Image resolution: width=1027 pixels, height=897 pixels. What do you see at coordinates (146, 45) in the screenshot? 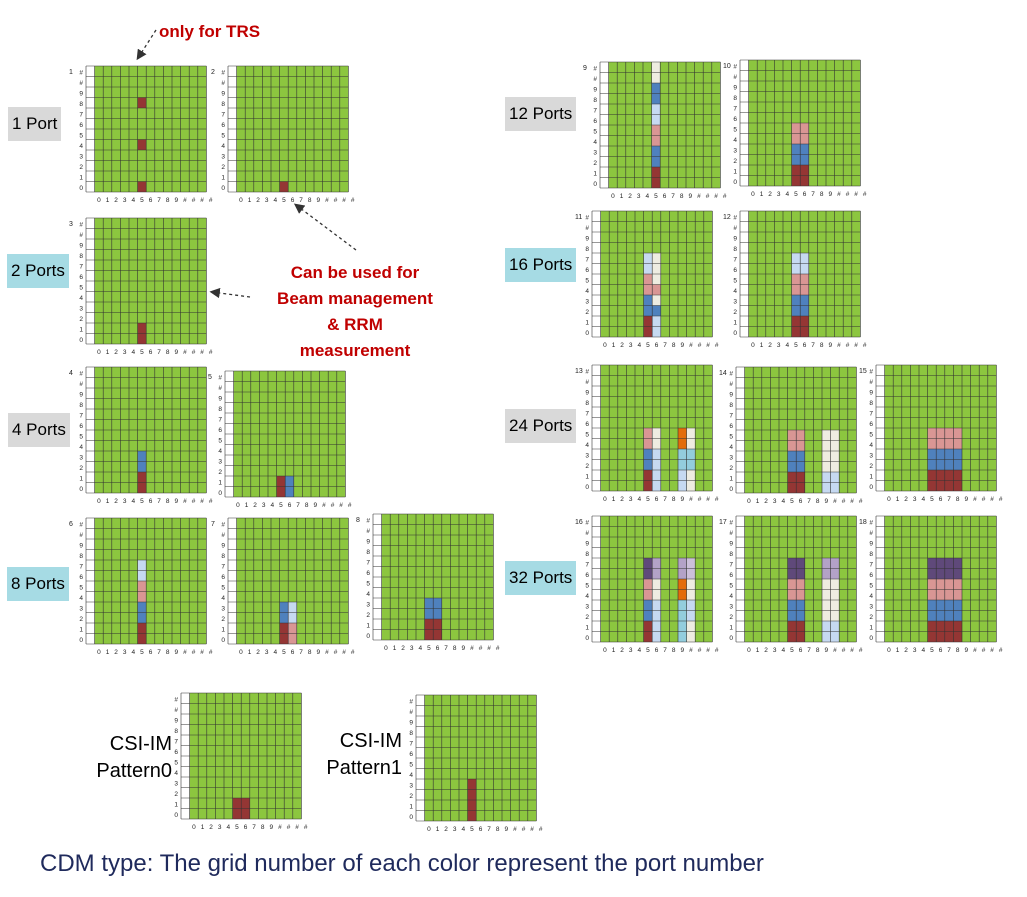
I see `arrow-to-trs-column` at bounding box center [146, 45].